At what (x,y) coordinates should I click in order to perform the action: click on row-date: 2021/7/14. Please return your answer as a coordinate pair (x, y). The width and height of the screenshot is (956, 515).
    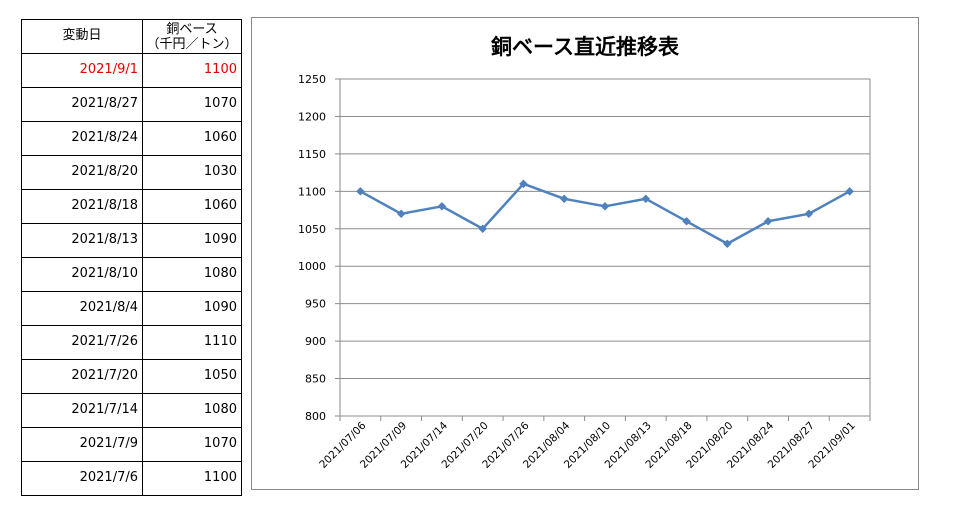
    Looking at the image, I should click on (82, 410).